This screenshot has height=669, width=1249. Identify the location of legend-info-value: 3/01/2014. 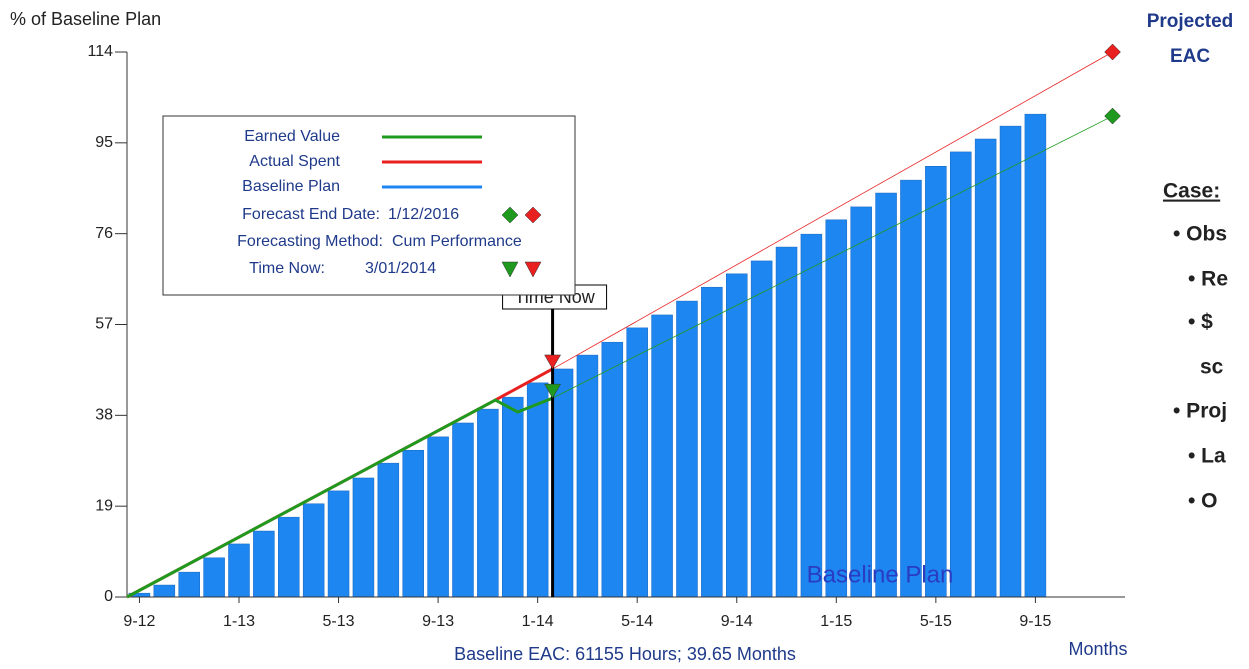
(400, 268).